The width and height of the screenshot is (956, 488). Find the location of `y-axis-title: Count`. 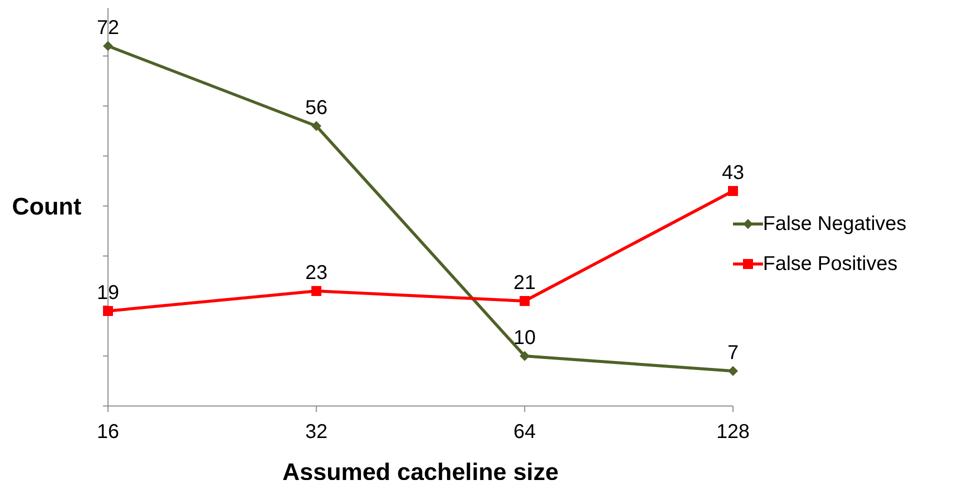

y-axis-title: Count is located at coordinates (47, 207).